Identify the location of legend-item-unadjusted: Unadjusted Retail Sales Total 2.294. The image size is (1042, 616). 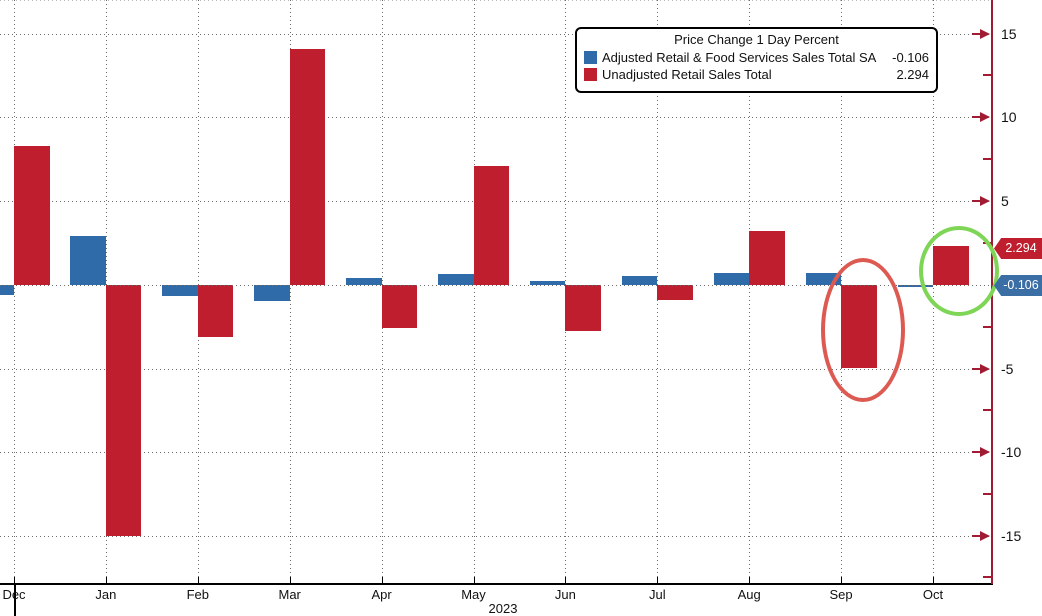
(756, 74).